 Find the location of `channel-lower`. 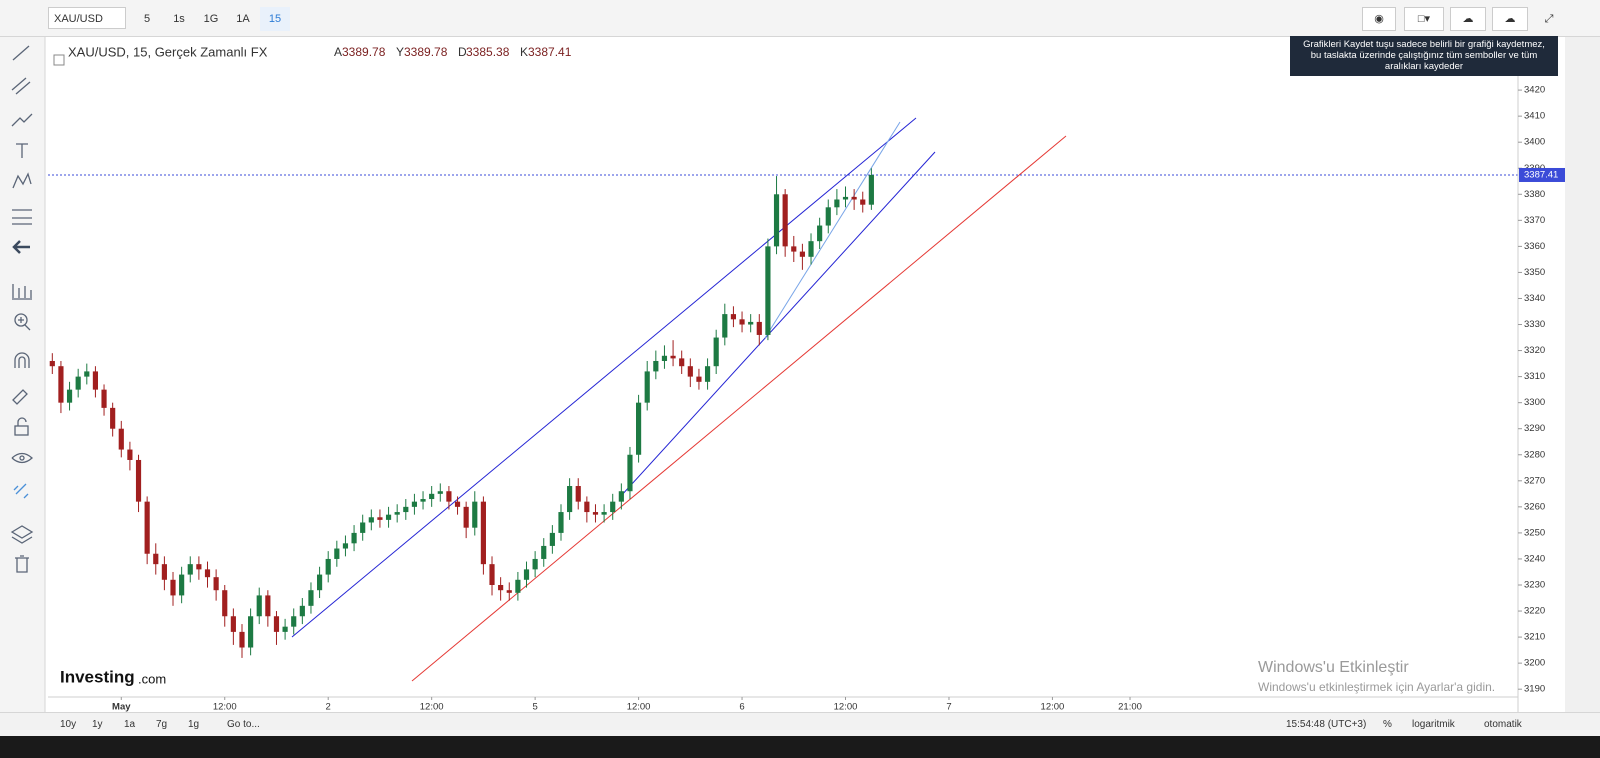

channel-lower is located at coordinates (777, 324).